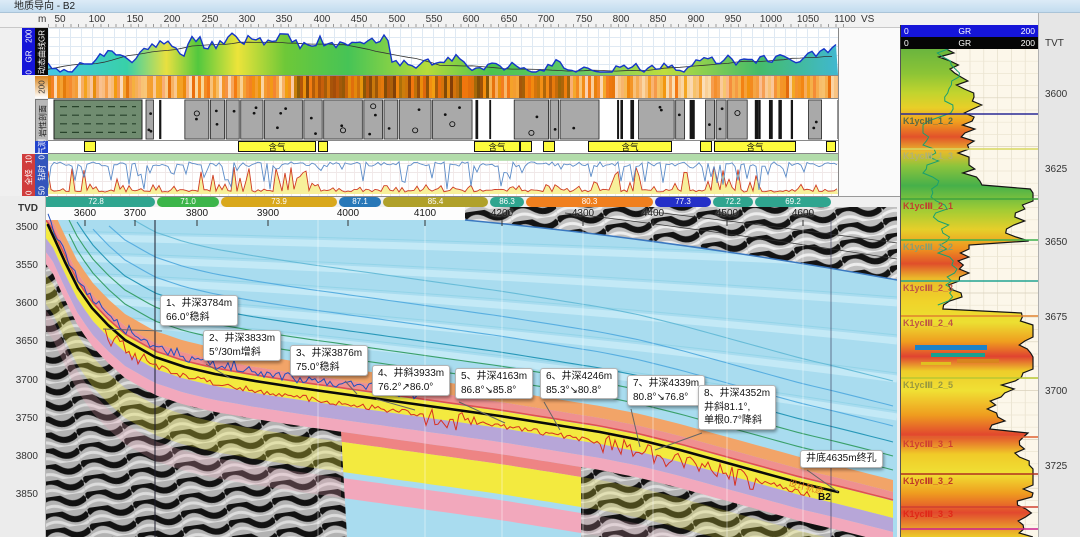  What do you see at coordinates (540, 6) in the screenshot?
I see `title-bar: 地质导向 - B2` at bounding box center [540, 6].